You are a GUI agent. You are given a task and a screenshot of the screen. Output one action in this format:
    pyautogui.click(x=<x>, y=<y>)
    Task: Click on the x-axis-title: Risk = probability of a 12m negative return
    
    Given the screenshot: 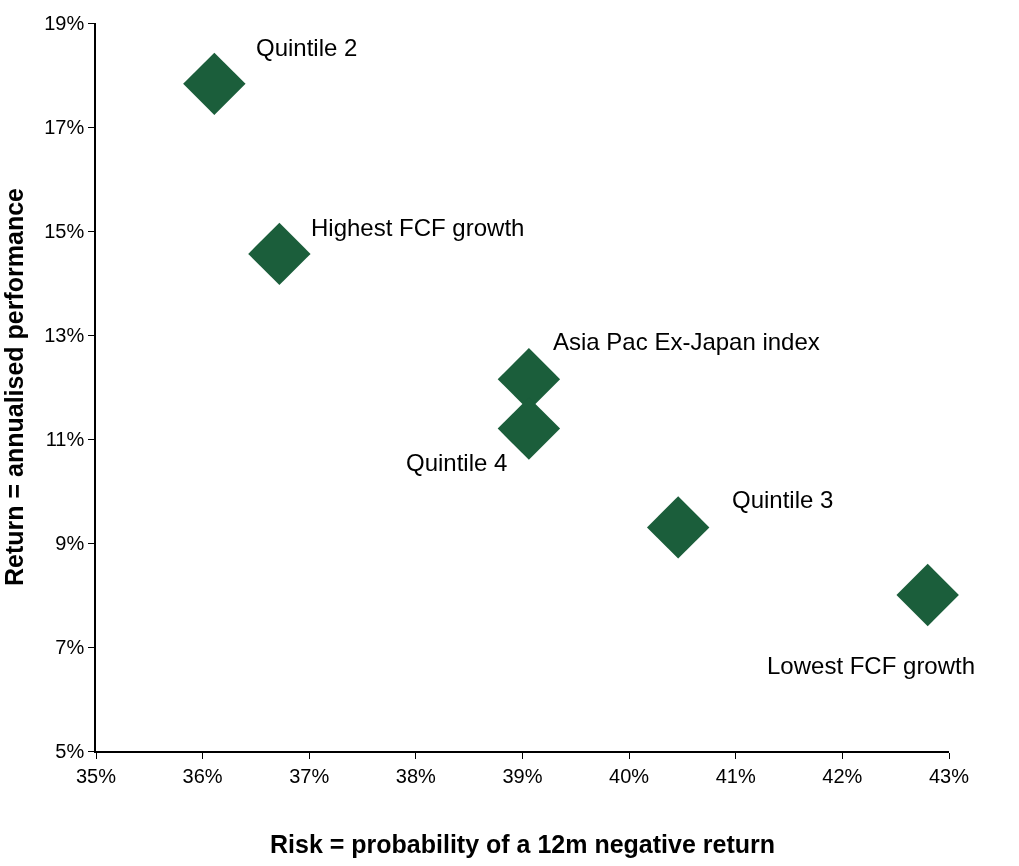 What is the action you would take?
    pyautogui.click(x=522, y=844)
    